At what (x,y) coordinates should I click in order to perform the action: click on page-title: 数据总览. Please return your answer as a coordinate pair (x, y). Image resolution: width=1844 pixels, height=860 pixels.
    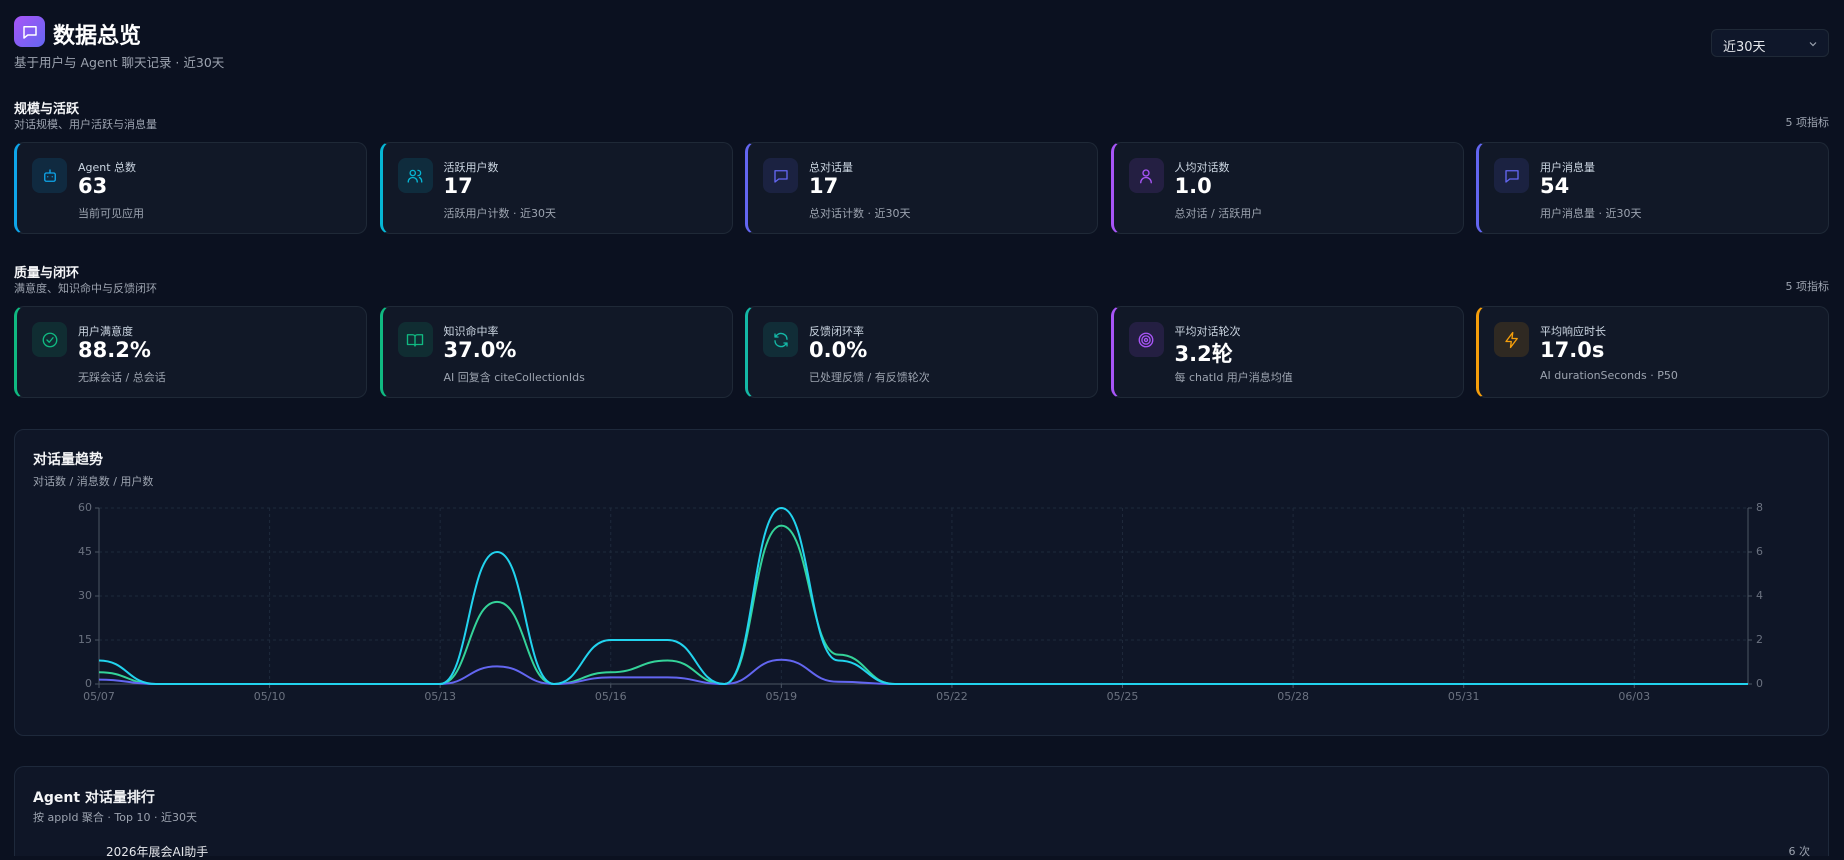
    Looking at the image, I should click on (97, 36).